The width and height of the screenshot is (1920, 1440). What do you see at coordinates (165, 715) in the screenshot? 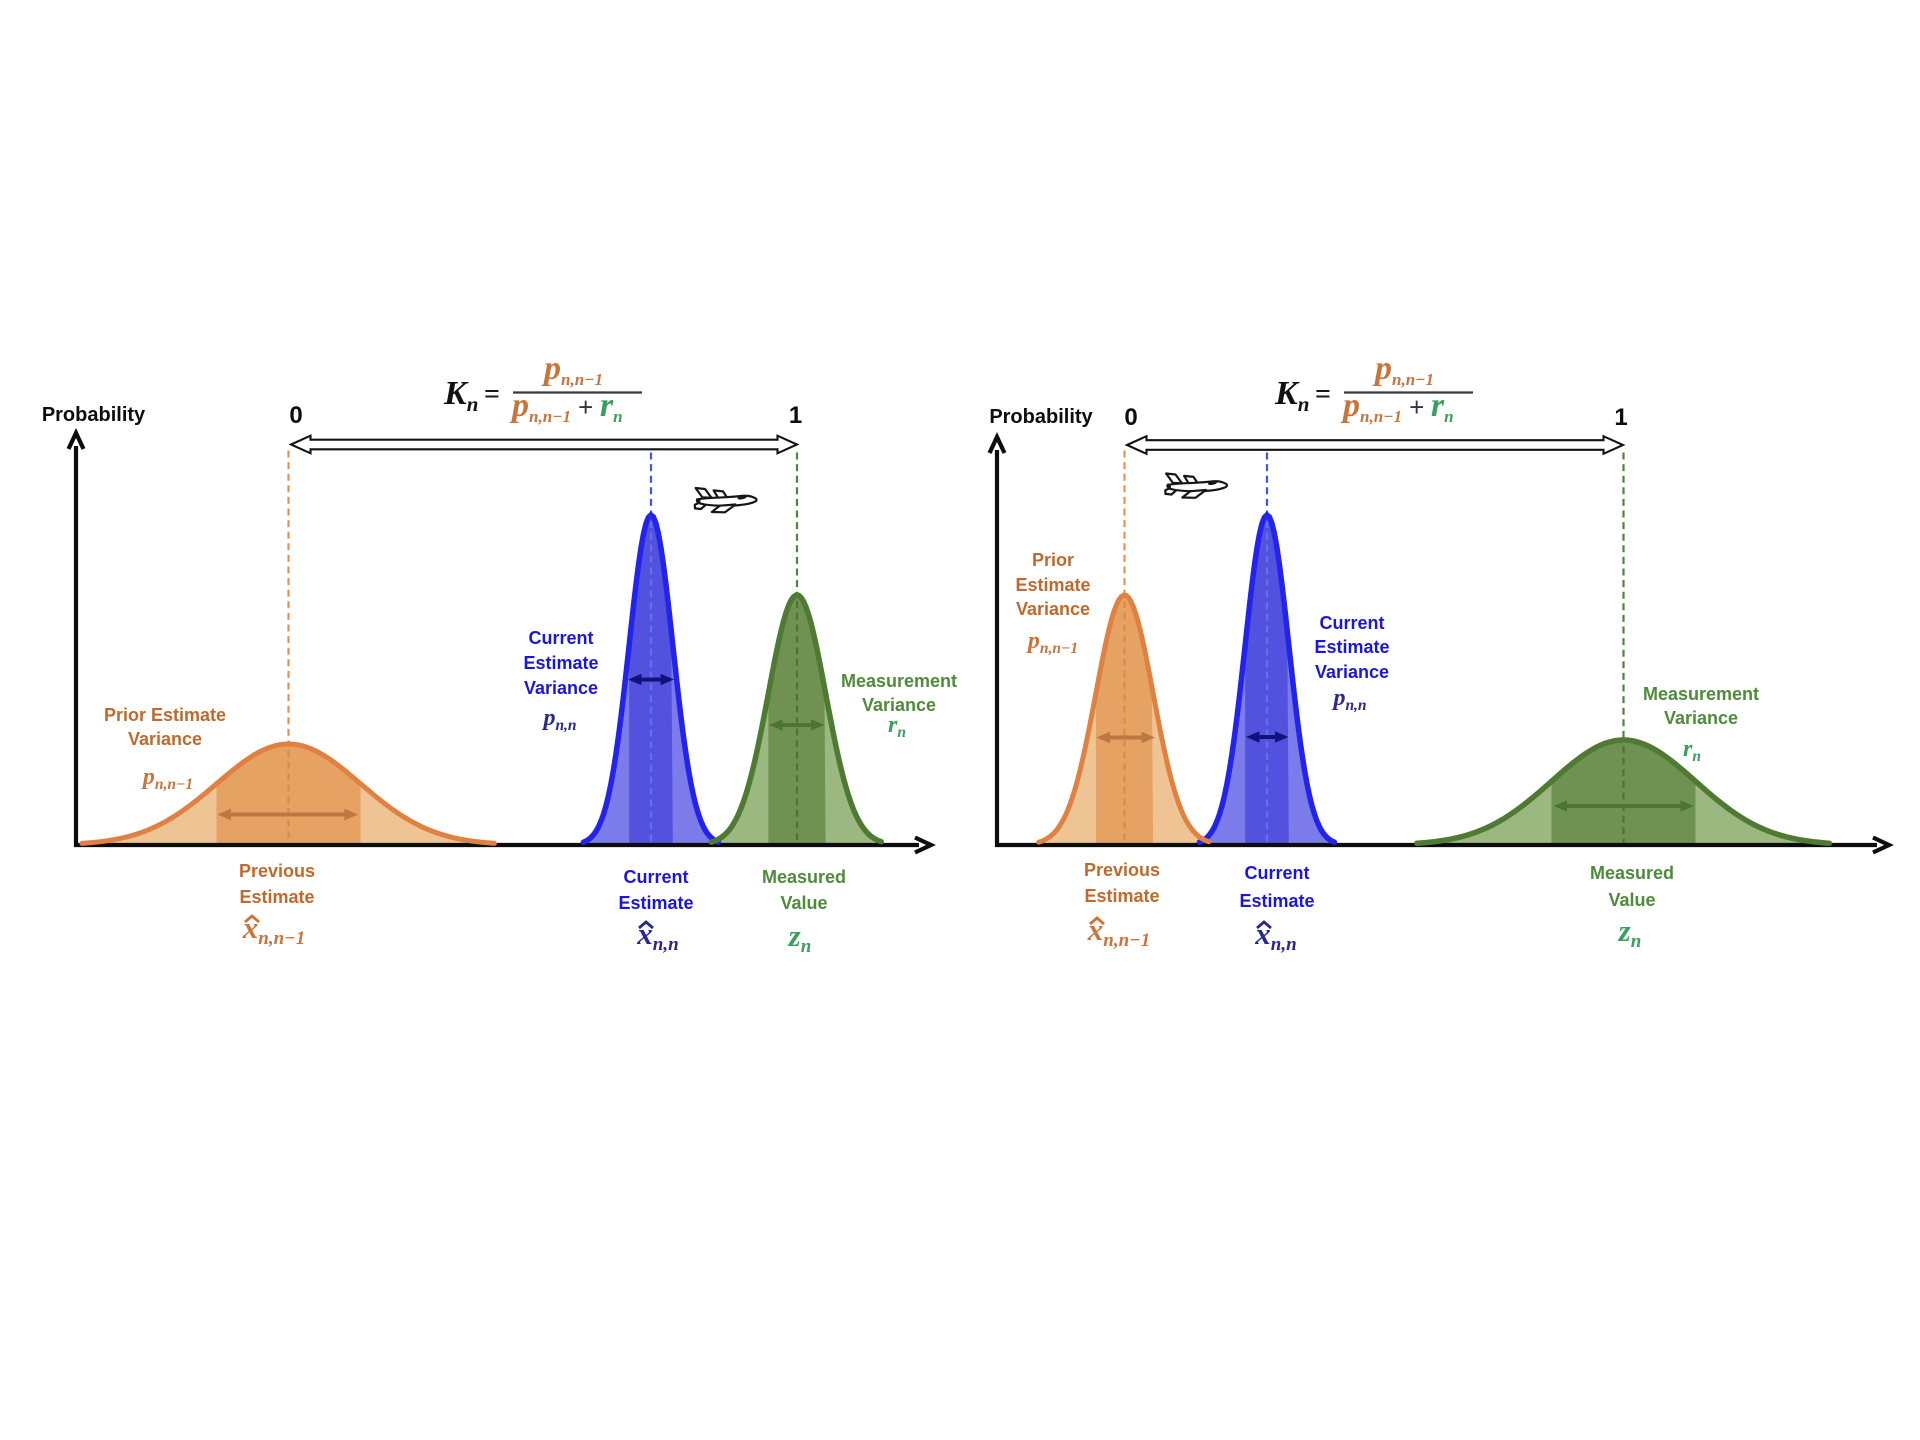
I see `svg-text: Prior Estimate` at bounding box center [165, 715].